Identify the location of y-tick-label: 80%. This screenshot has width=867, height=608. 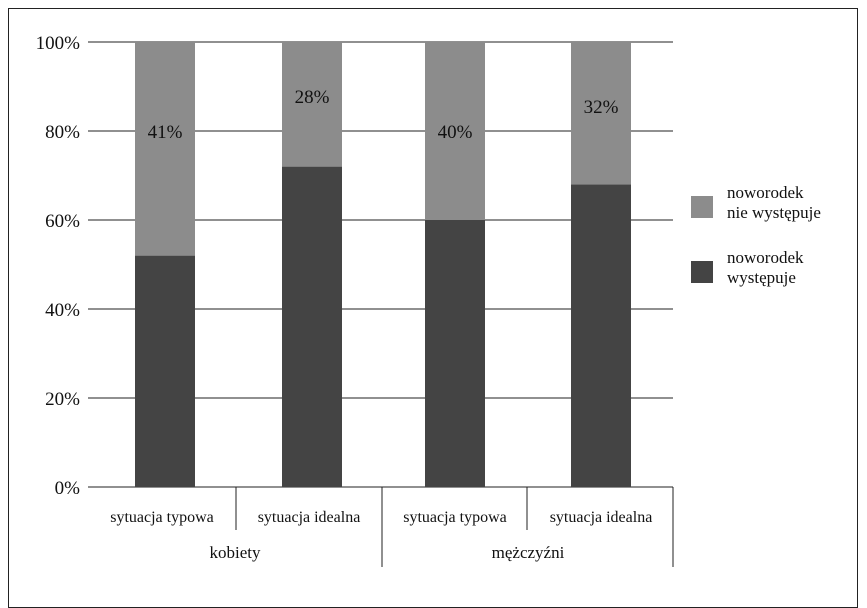
(62, 132).